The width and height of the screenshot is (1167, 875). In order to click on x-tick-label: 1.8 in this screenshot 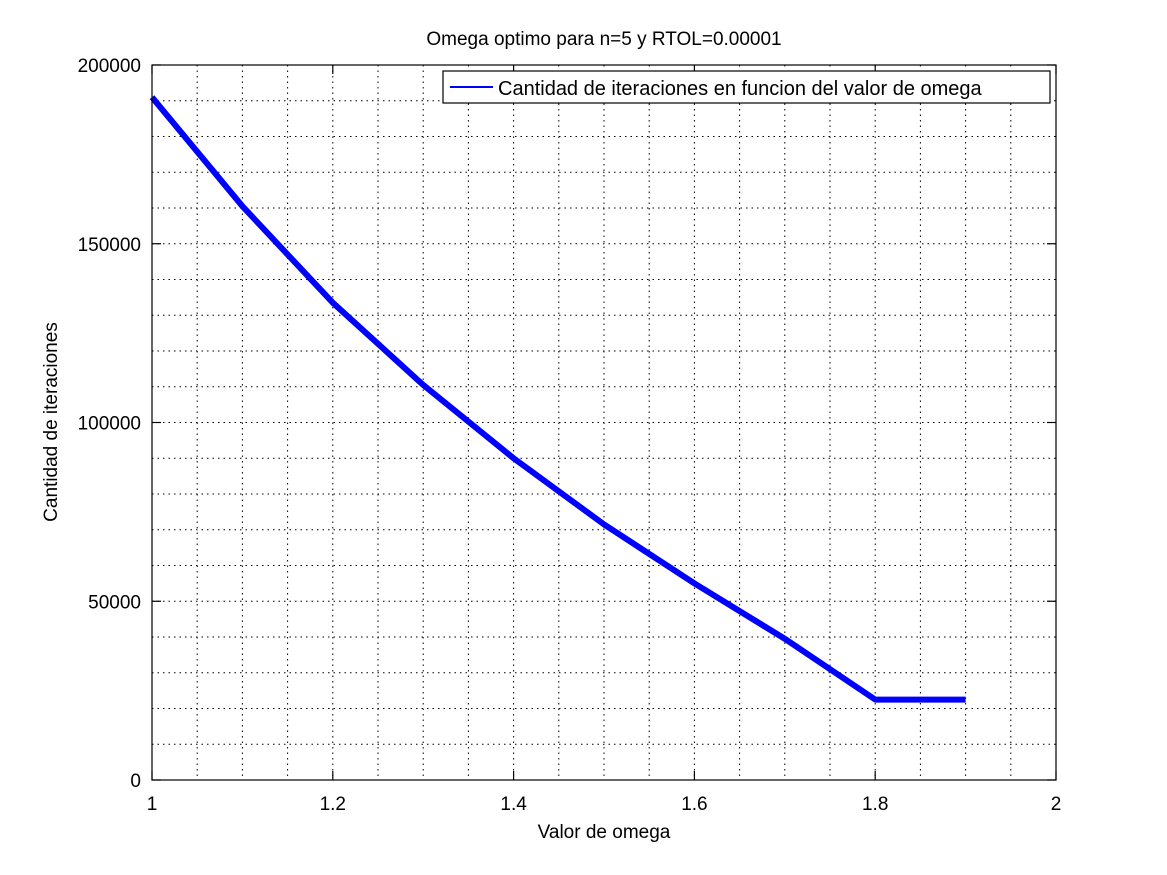, I will do `click(875, 804)`.